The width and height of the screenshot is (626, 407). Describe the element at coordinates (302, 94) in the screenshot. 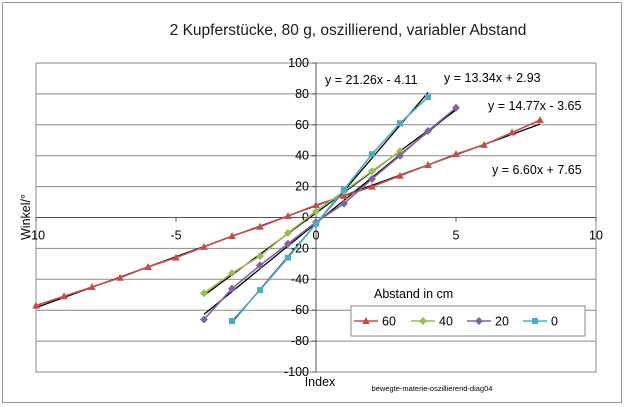

I see `y-tick-label-1: 80` at that location.